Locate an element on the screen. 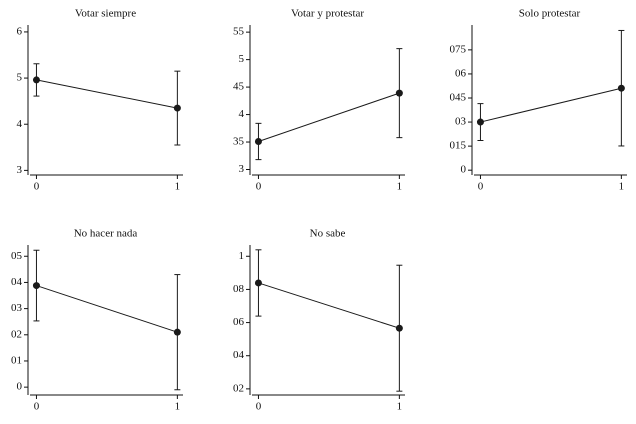  panel-title: No sabe is located at coordinates (328, 234).